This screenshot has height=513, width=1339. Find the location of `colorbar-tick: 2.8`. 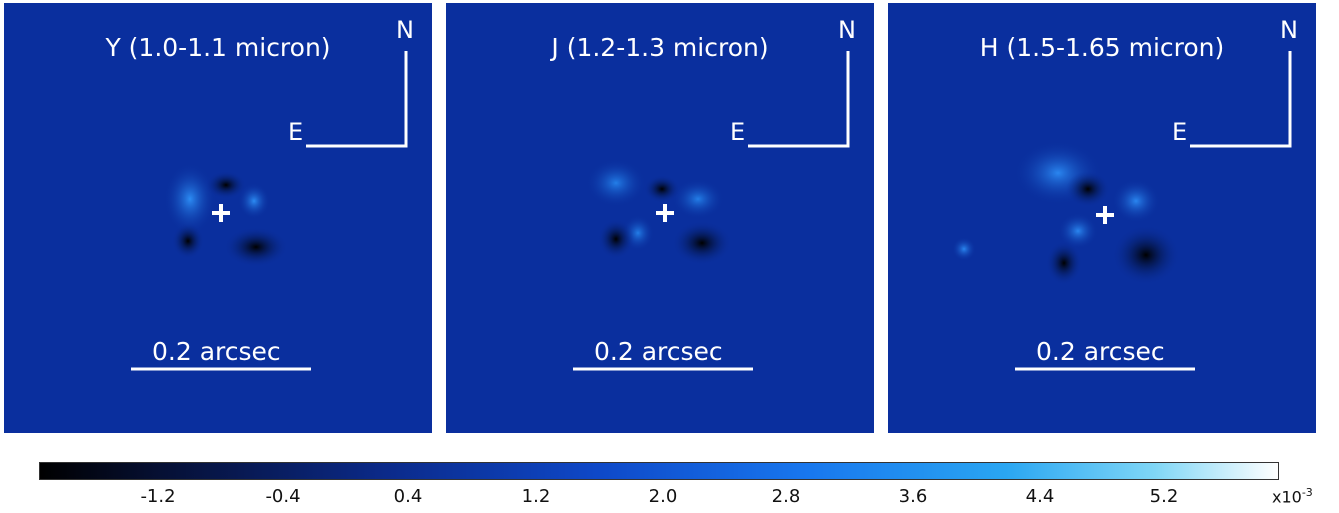

colorbar-tick: 2.8 is located at coordinates (786, 496).